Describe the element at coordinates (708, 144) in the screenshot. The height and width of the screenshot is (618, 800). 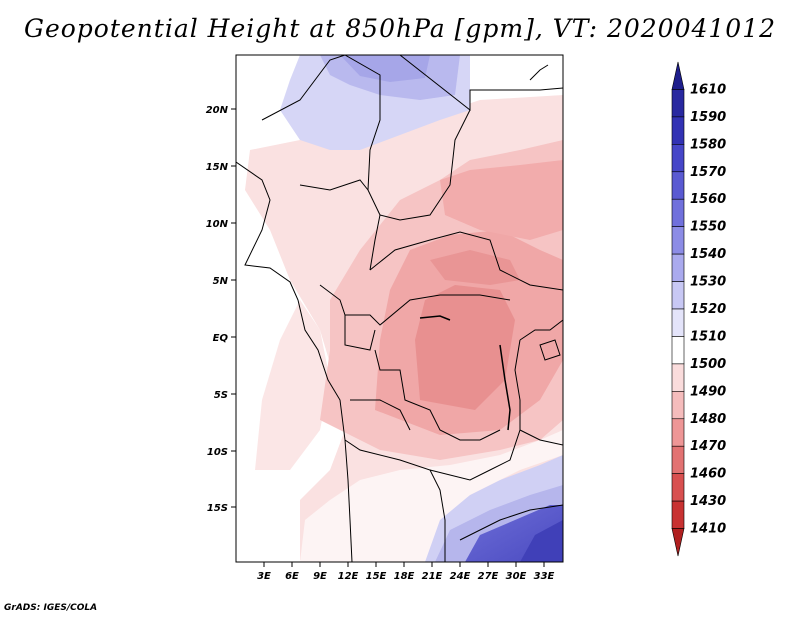
I see `colorbar-label: 1580` at that location.